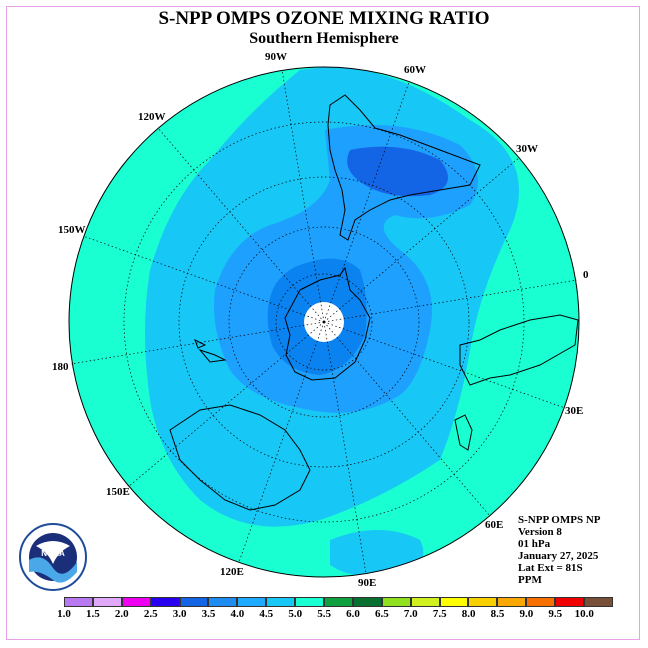 The image size is (648, 648). I want to click on lon-label-30w: 30W, so click(527, 149).